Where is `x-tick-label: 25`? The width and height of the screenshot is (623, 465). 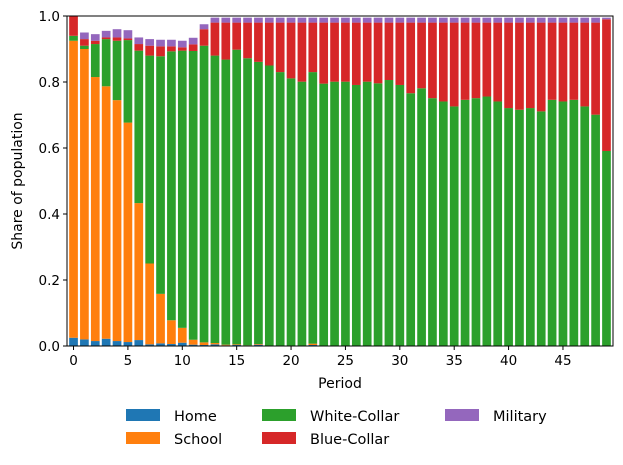 x-tick-label: 25 is located at coordinates (345, 361).